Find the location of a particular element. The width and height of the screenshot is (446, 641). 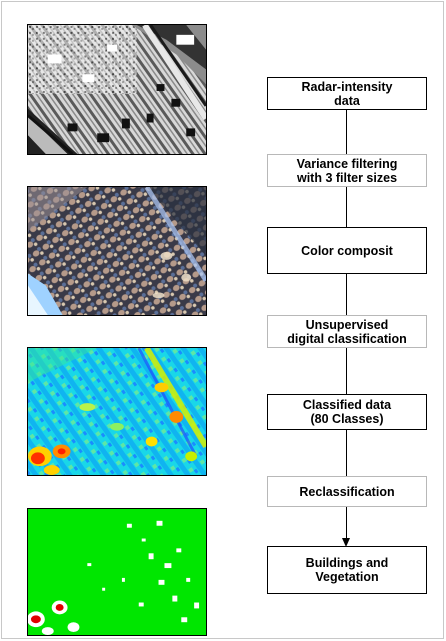

step-text: Radar-intensity is located at coordinates (347, 86).